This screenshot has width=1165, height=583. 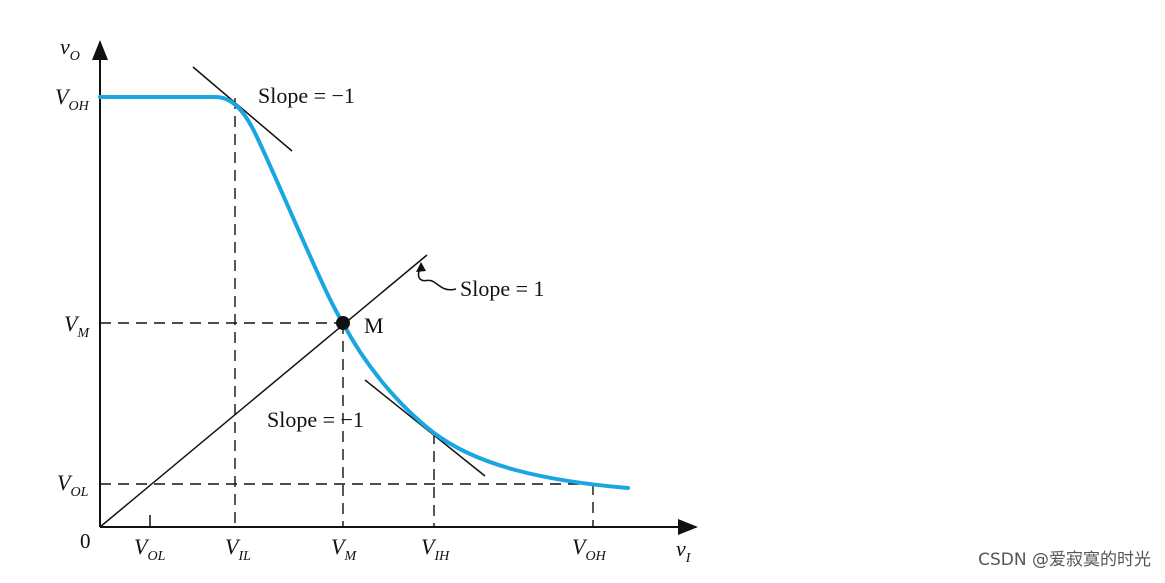 What do you see at coordinates (85, 541) in the screenshot?
I see `origin-label: 0` at bounding box center [85, 541].